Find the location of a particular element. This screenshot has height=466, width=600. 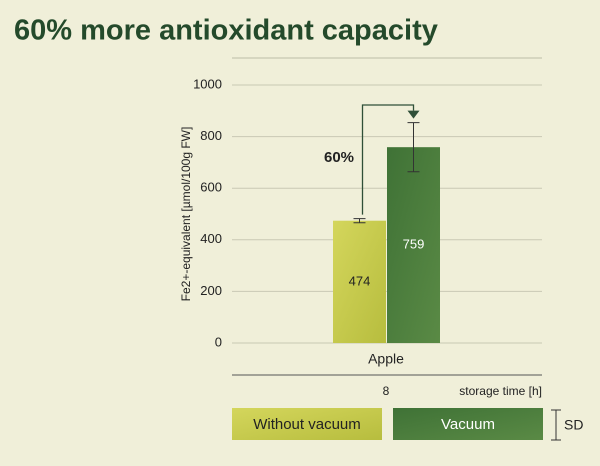

value-label: 474 is located at coordinates (360, 280).